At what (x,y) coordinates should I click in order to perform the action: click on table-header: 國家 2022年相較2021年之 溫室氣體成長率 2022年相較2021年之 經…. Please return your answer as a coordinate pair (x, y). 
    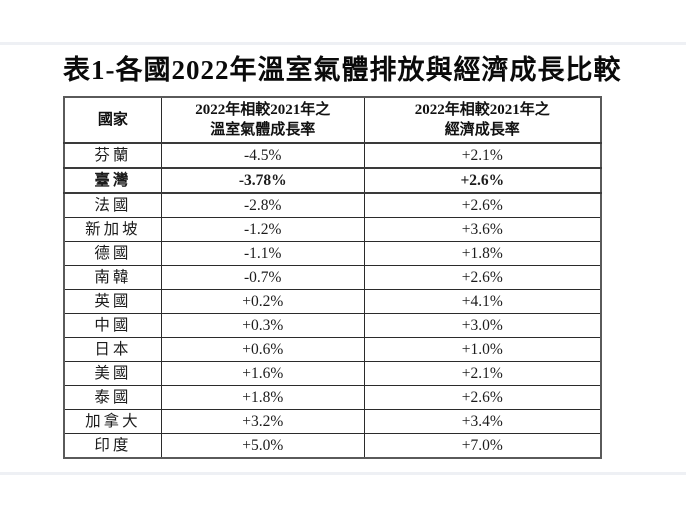
    Looking at the image, I should click on (332, 120).